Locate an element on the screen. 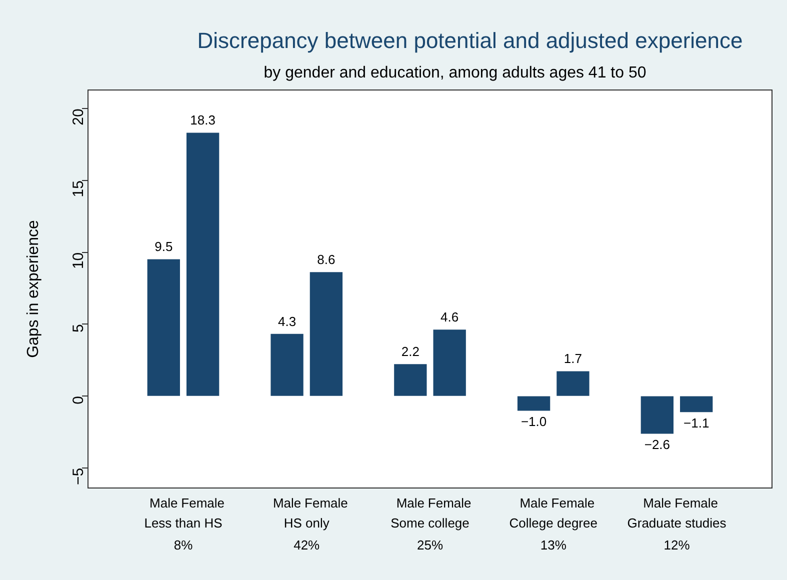 The image size is (787, 580). data-label: 18.3 is located at coordinates (203, 120).